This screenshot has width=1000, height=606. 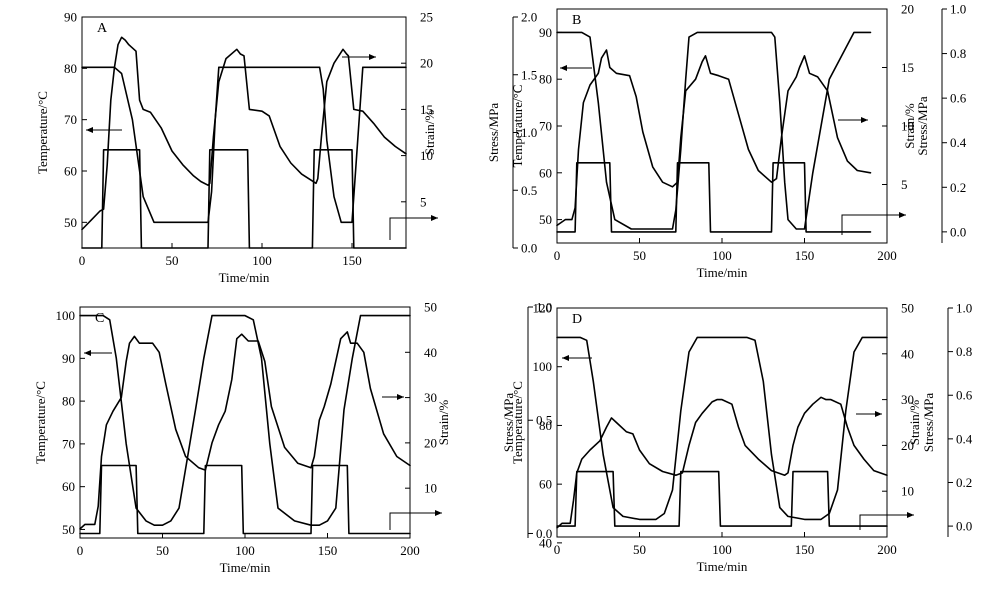 What do you see at coordinates (423, 201) in the screenshot?
I see `strain-tick-label: 5` at bounding box center [423, 201].